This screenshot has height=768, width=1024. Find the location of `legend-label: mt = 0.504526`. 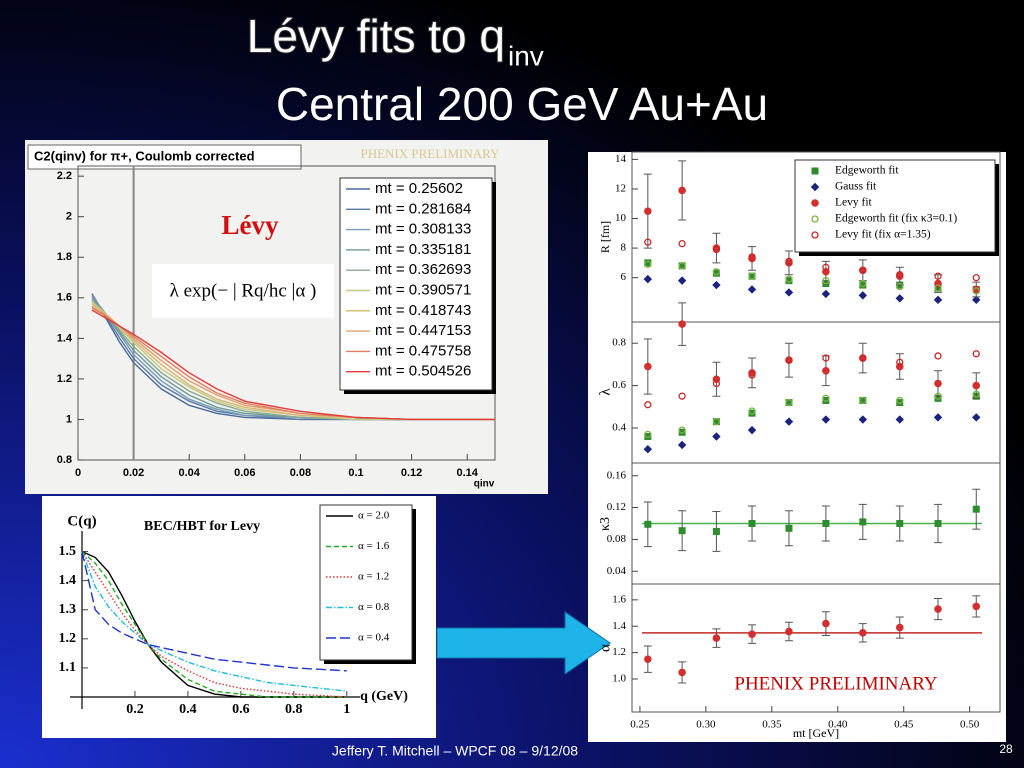

legend-label: mt = 0.504526 is located at coordinates (423, 371).